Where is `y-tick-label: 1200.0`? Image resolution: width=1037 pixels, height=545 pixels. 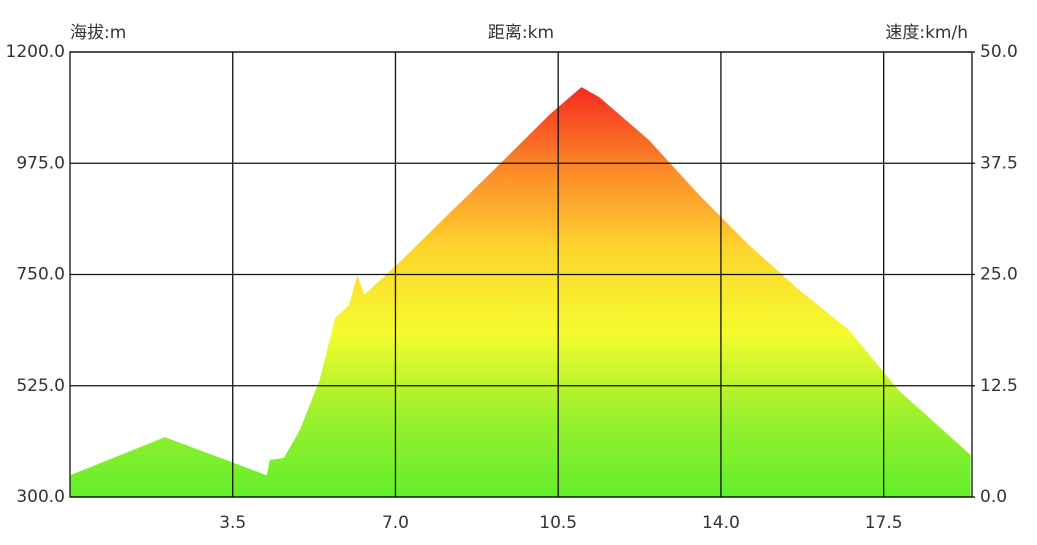 y-tick-label: 1200.0 is located at coordinates (35, 52).